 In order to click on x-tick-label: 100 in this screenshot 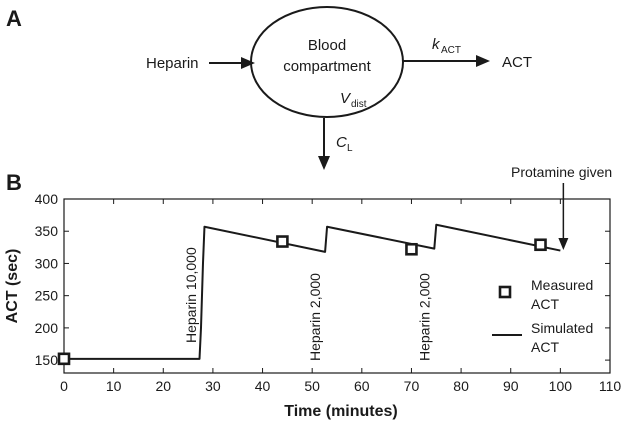, I will do `click(561, 386)`.